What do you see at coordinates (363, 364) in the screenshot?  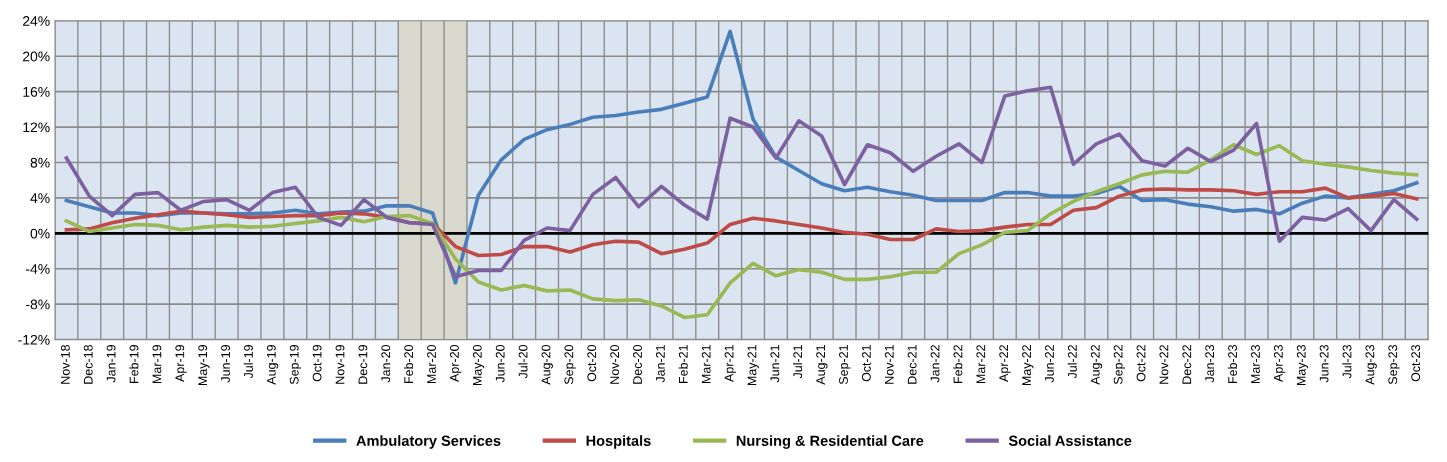 I see `x-tick-label: Dec-19` at bounding box center [363, 364].